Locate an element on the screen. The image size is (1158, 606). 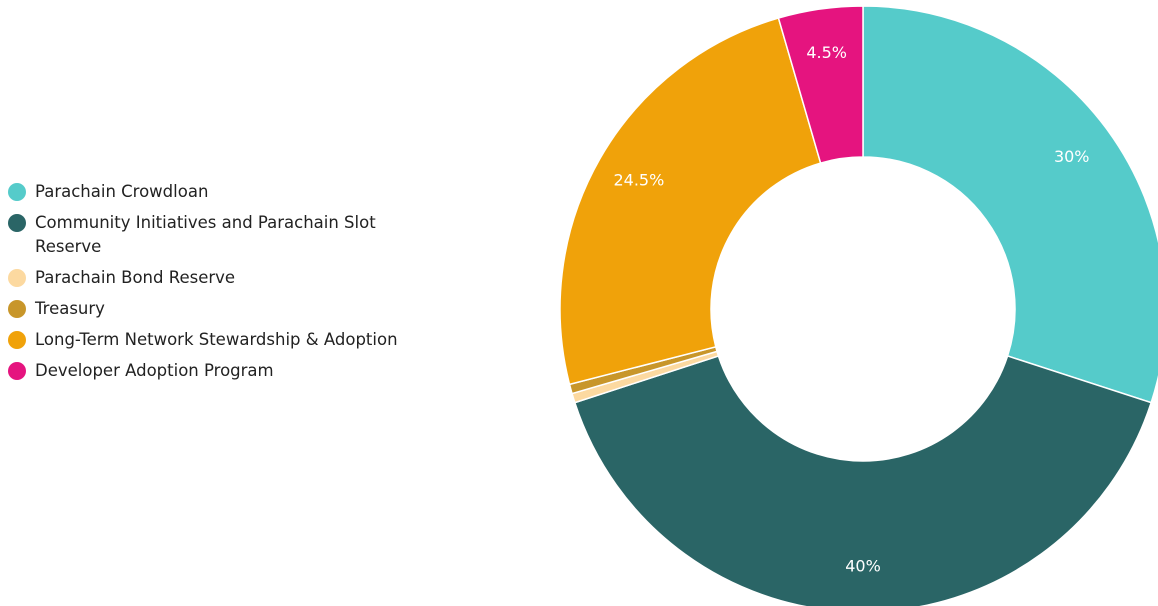
legend-item: Long-Term Network Stewardship & Adoption is located at coordinates (223, 340).